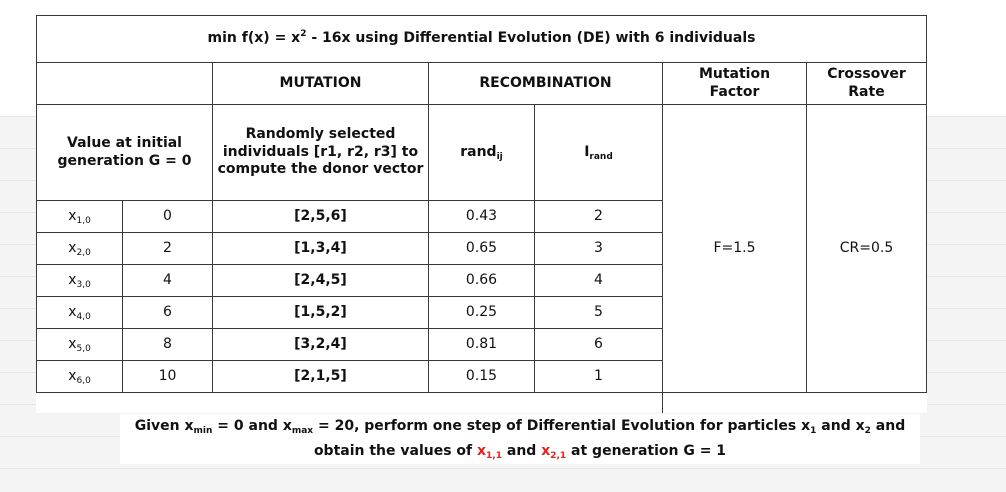 The width and height of the screenshot is (1006, 492). Describe the element at coordinates (320, 280) in the screenshot. I see `selected-individuals: [2,4,5]` at that location.